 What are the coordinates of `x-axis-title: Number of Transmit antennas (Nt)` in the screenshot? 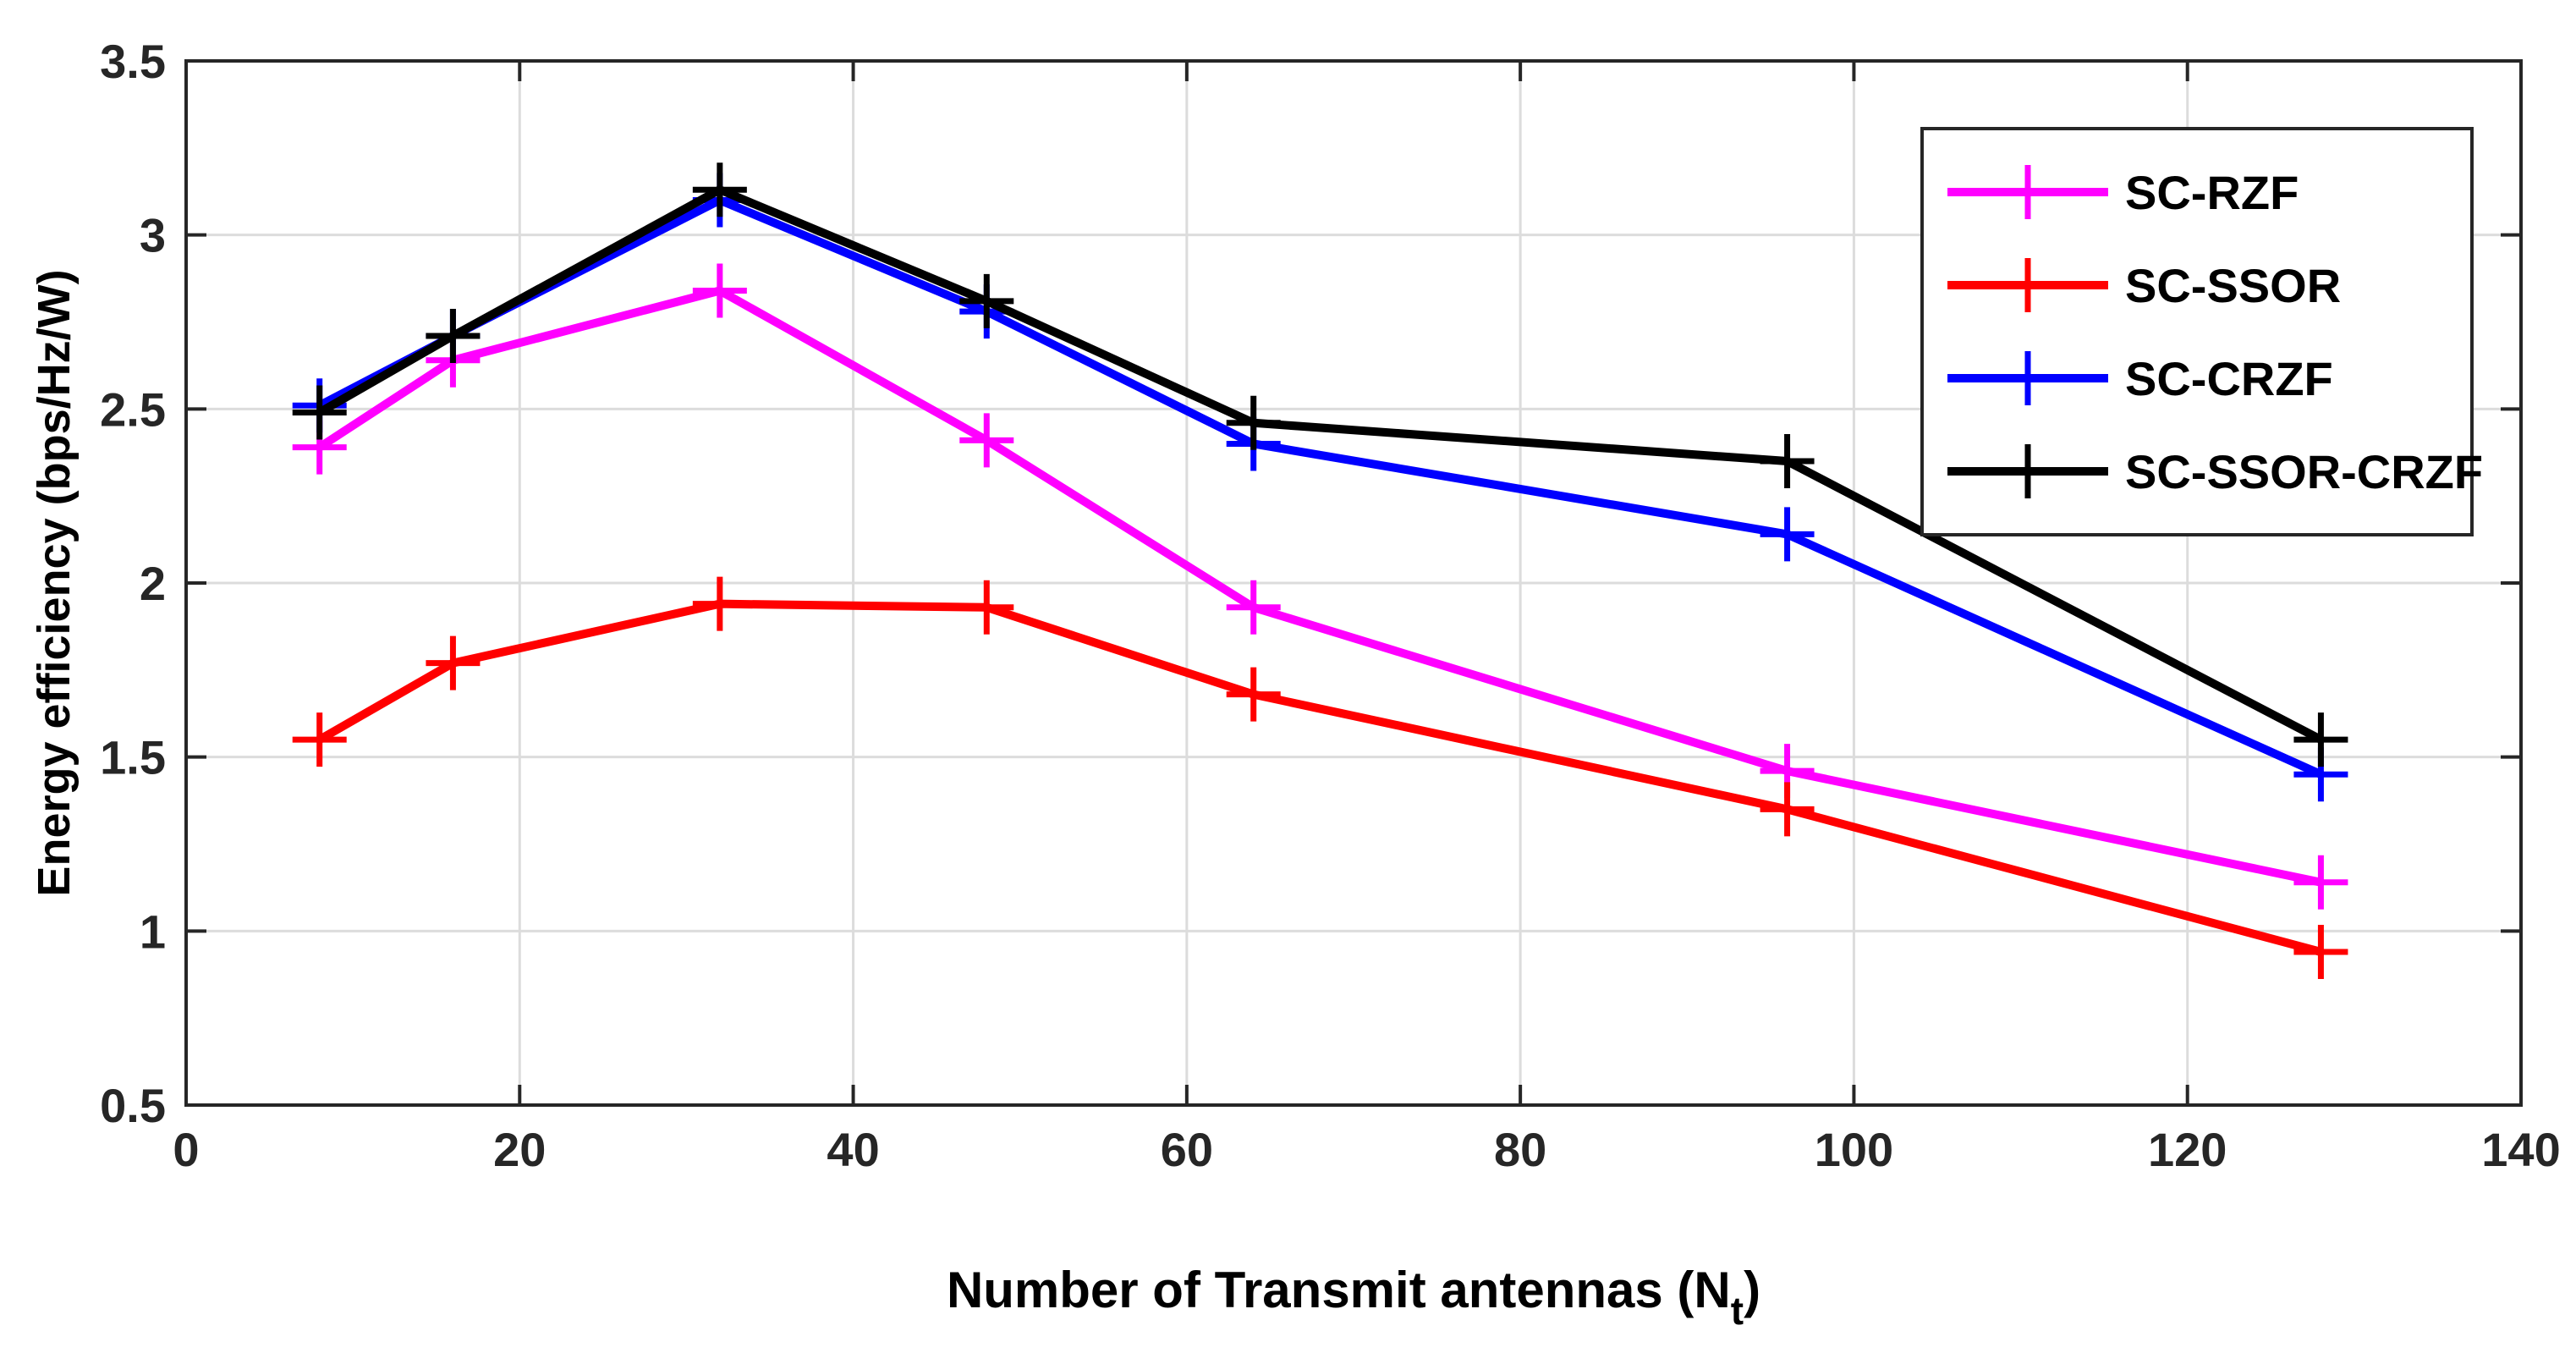 It's located at (1353, 1297).